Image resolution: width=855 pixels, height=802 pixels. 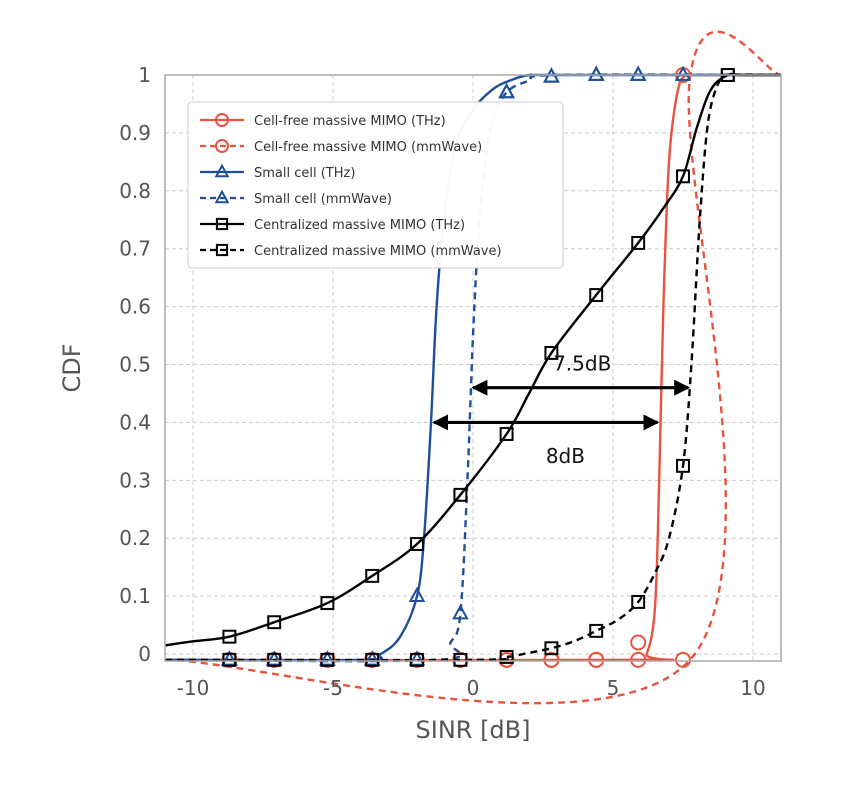 What do you see at coordinates (193, 688) in the screenshot?
I see `x-tick-label: -10` at bounding box center [193, 688].